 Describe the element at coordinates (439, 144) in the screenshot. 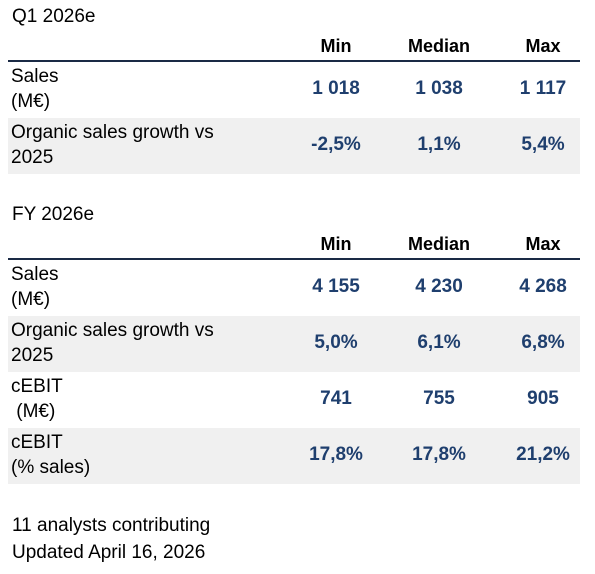

I see `value-median: 1,1%` at that location.